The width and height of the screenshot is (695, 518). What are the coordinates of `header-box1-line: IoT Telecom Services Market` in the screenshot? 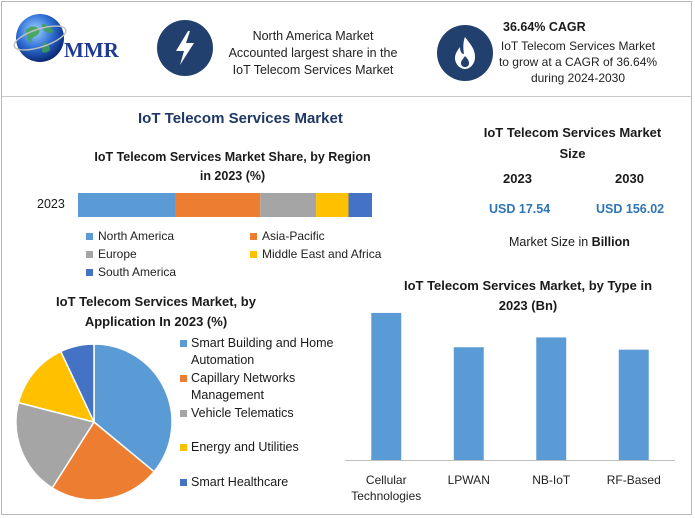 It's located at (313, 70).